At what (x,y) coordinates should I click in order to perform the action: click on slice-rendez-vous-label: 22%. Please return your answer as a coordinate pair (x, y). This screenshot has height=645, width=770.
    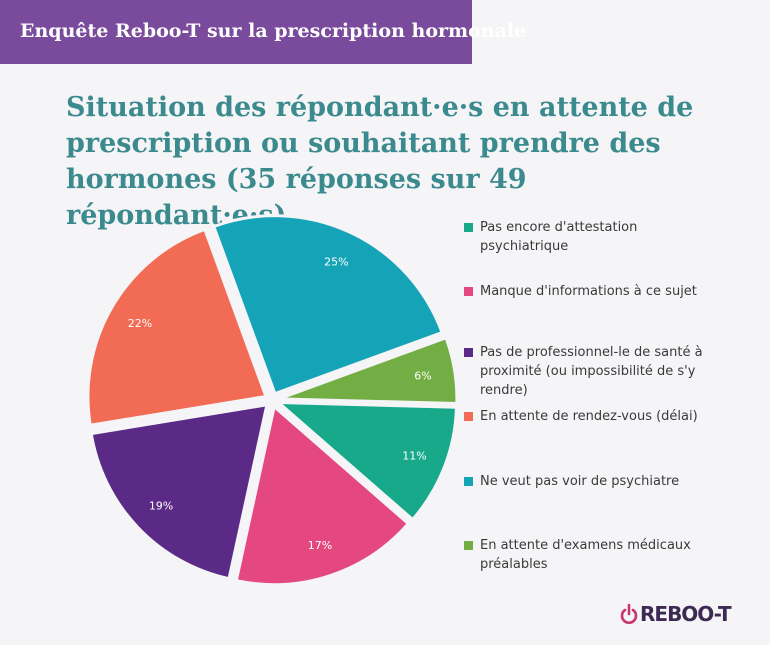
    Looking at the image, I should click on (140, 323).